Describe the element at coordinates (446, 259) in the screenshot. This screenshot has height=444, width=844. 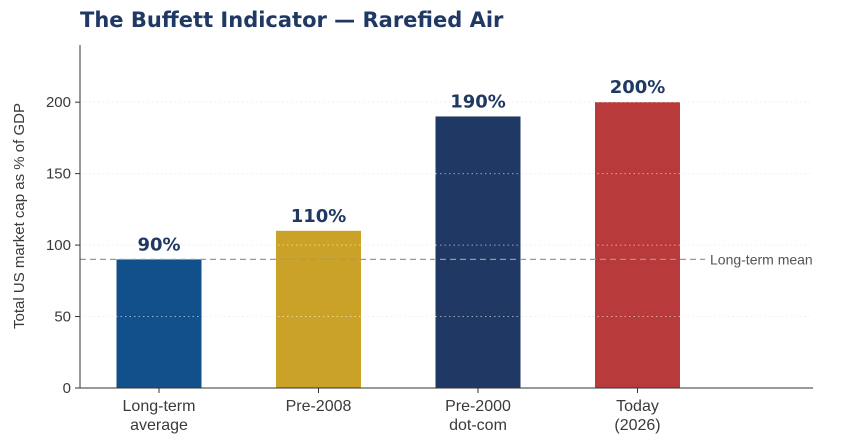
I see `reference-line-group: Long-term mean` at that location.